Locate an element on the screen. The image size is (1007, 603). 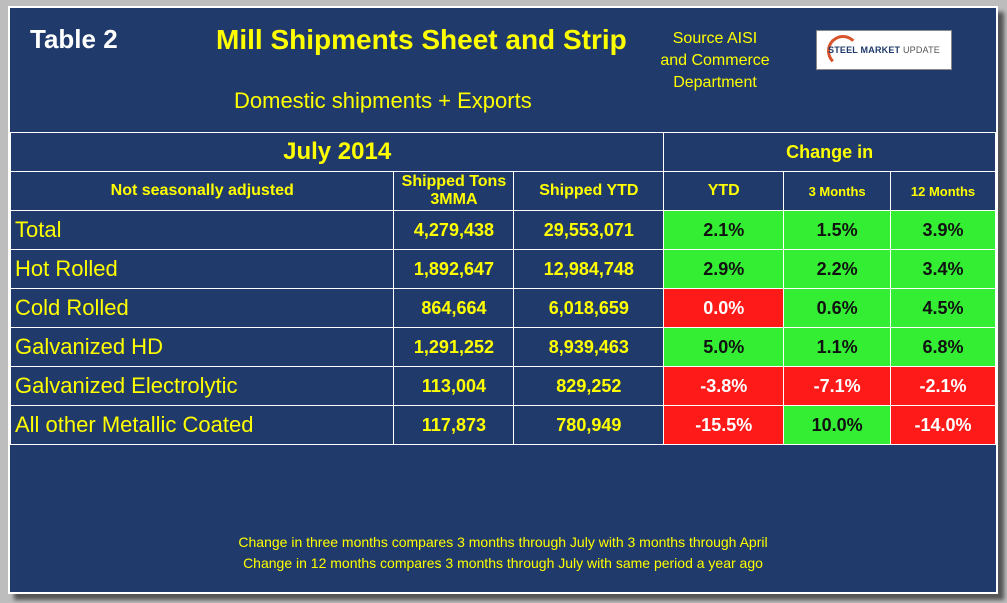
change-12m-value: 6.8% is located at coordinates (943, 347).